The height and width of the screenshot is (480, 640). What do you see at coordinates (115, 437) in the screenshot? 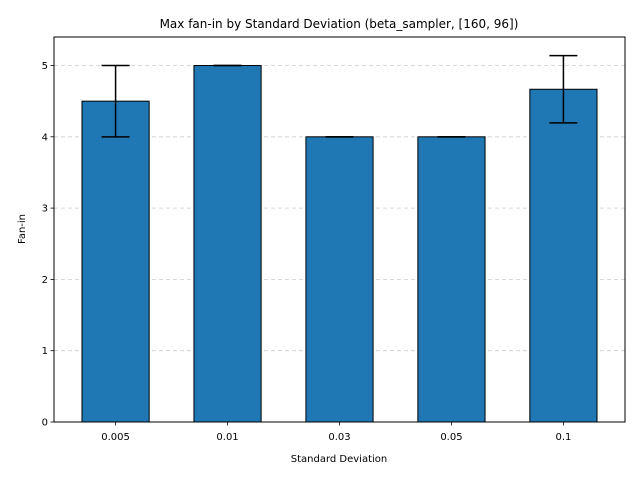
I see `x-tick-label: 0.005` at bounding box center [115, 437].